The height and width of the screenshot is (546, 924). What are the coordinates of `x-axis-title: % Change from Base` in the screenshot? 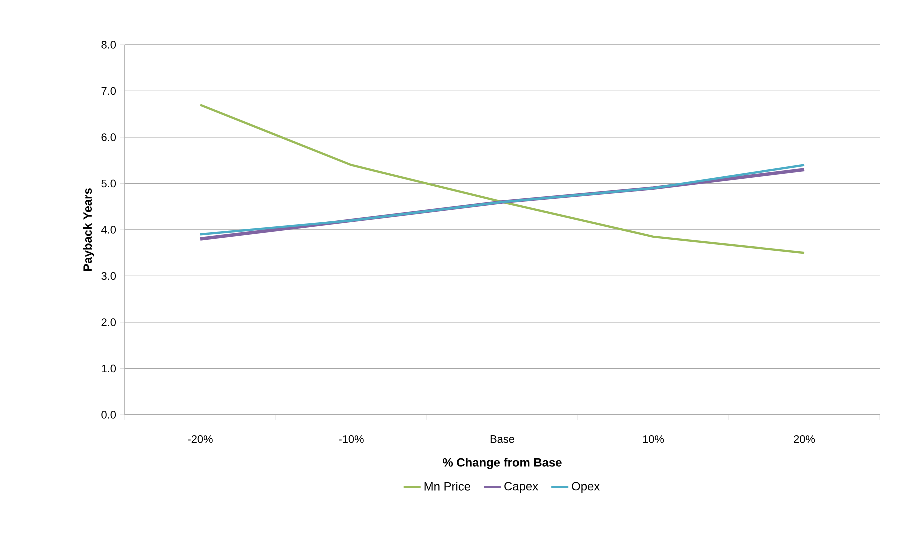 It's located at (502, 464).